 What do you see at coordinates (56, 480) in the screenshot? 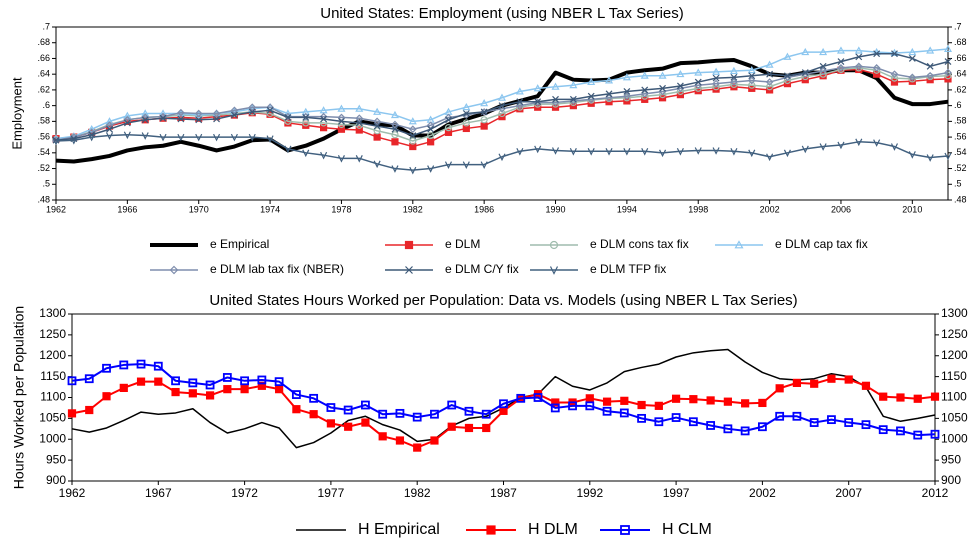
I see `y-tick-label: 900` at bounding box center [56, 480].